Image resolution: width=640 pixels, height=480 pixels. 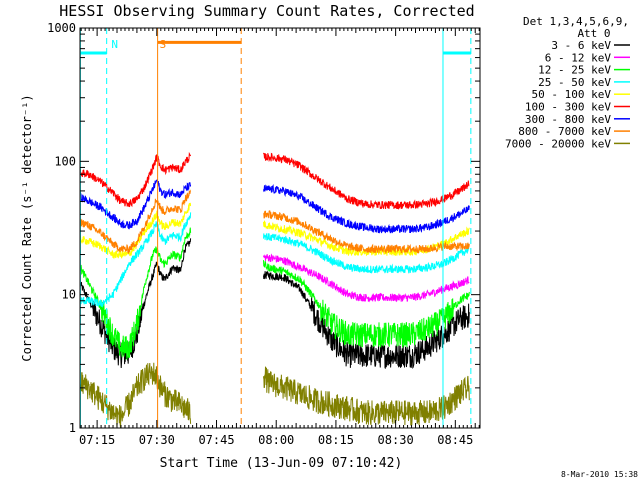 I want to click on x-tick-label: 08:45, so click(x=455, y=440).